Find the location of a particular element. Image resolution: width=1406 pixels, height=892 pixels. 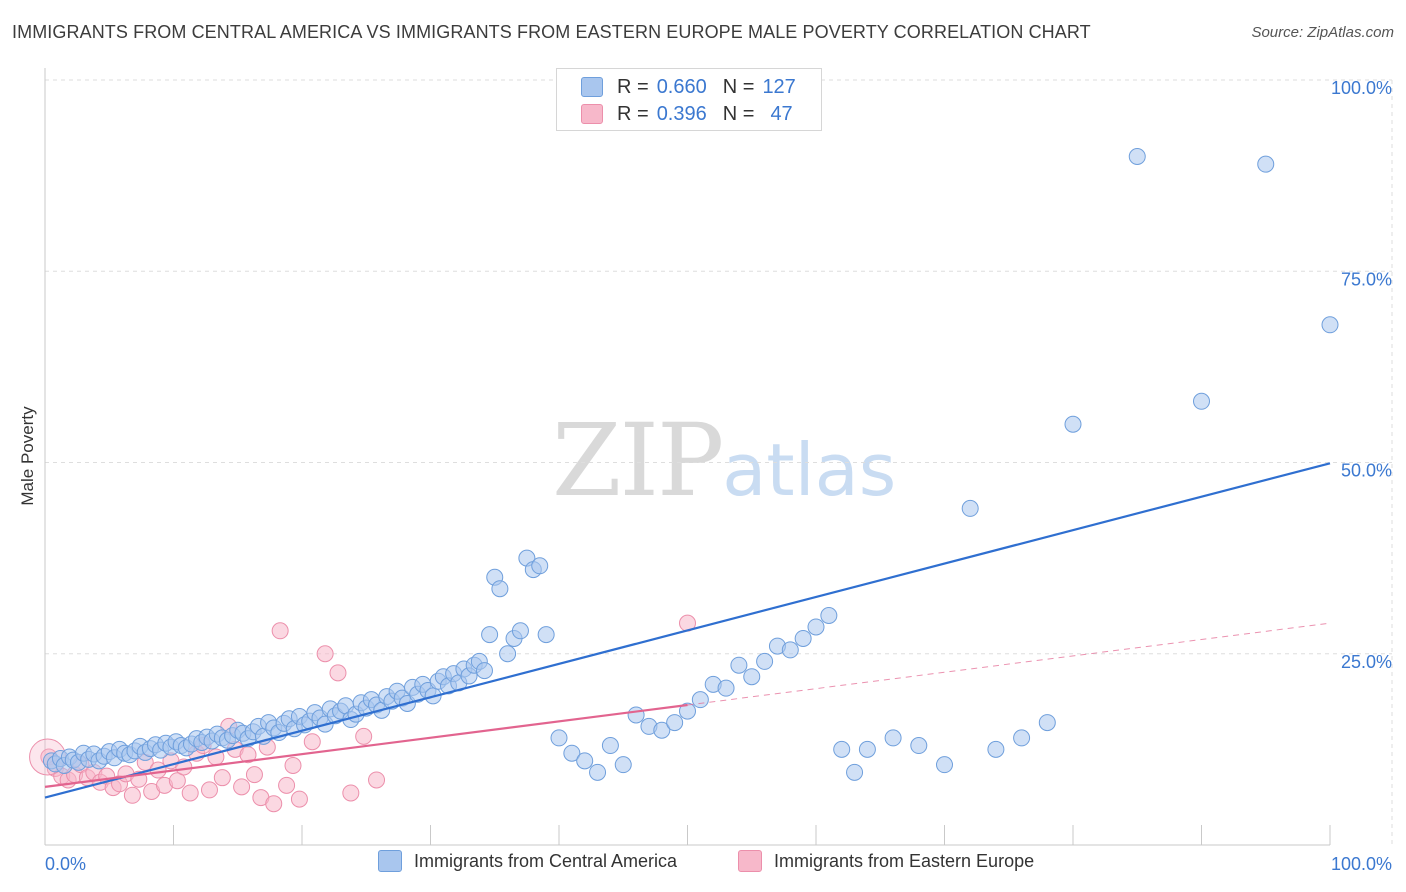

legend-item-eastern-europe: Immigrants from Eastern Europe is located at coordinates (886, 861).